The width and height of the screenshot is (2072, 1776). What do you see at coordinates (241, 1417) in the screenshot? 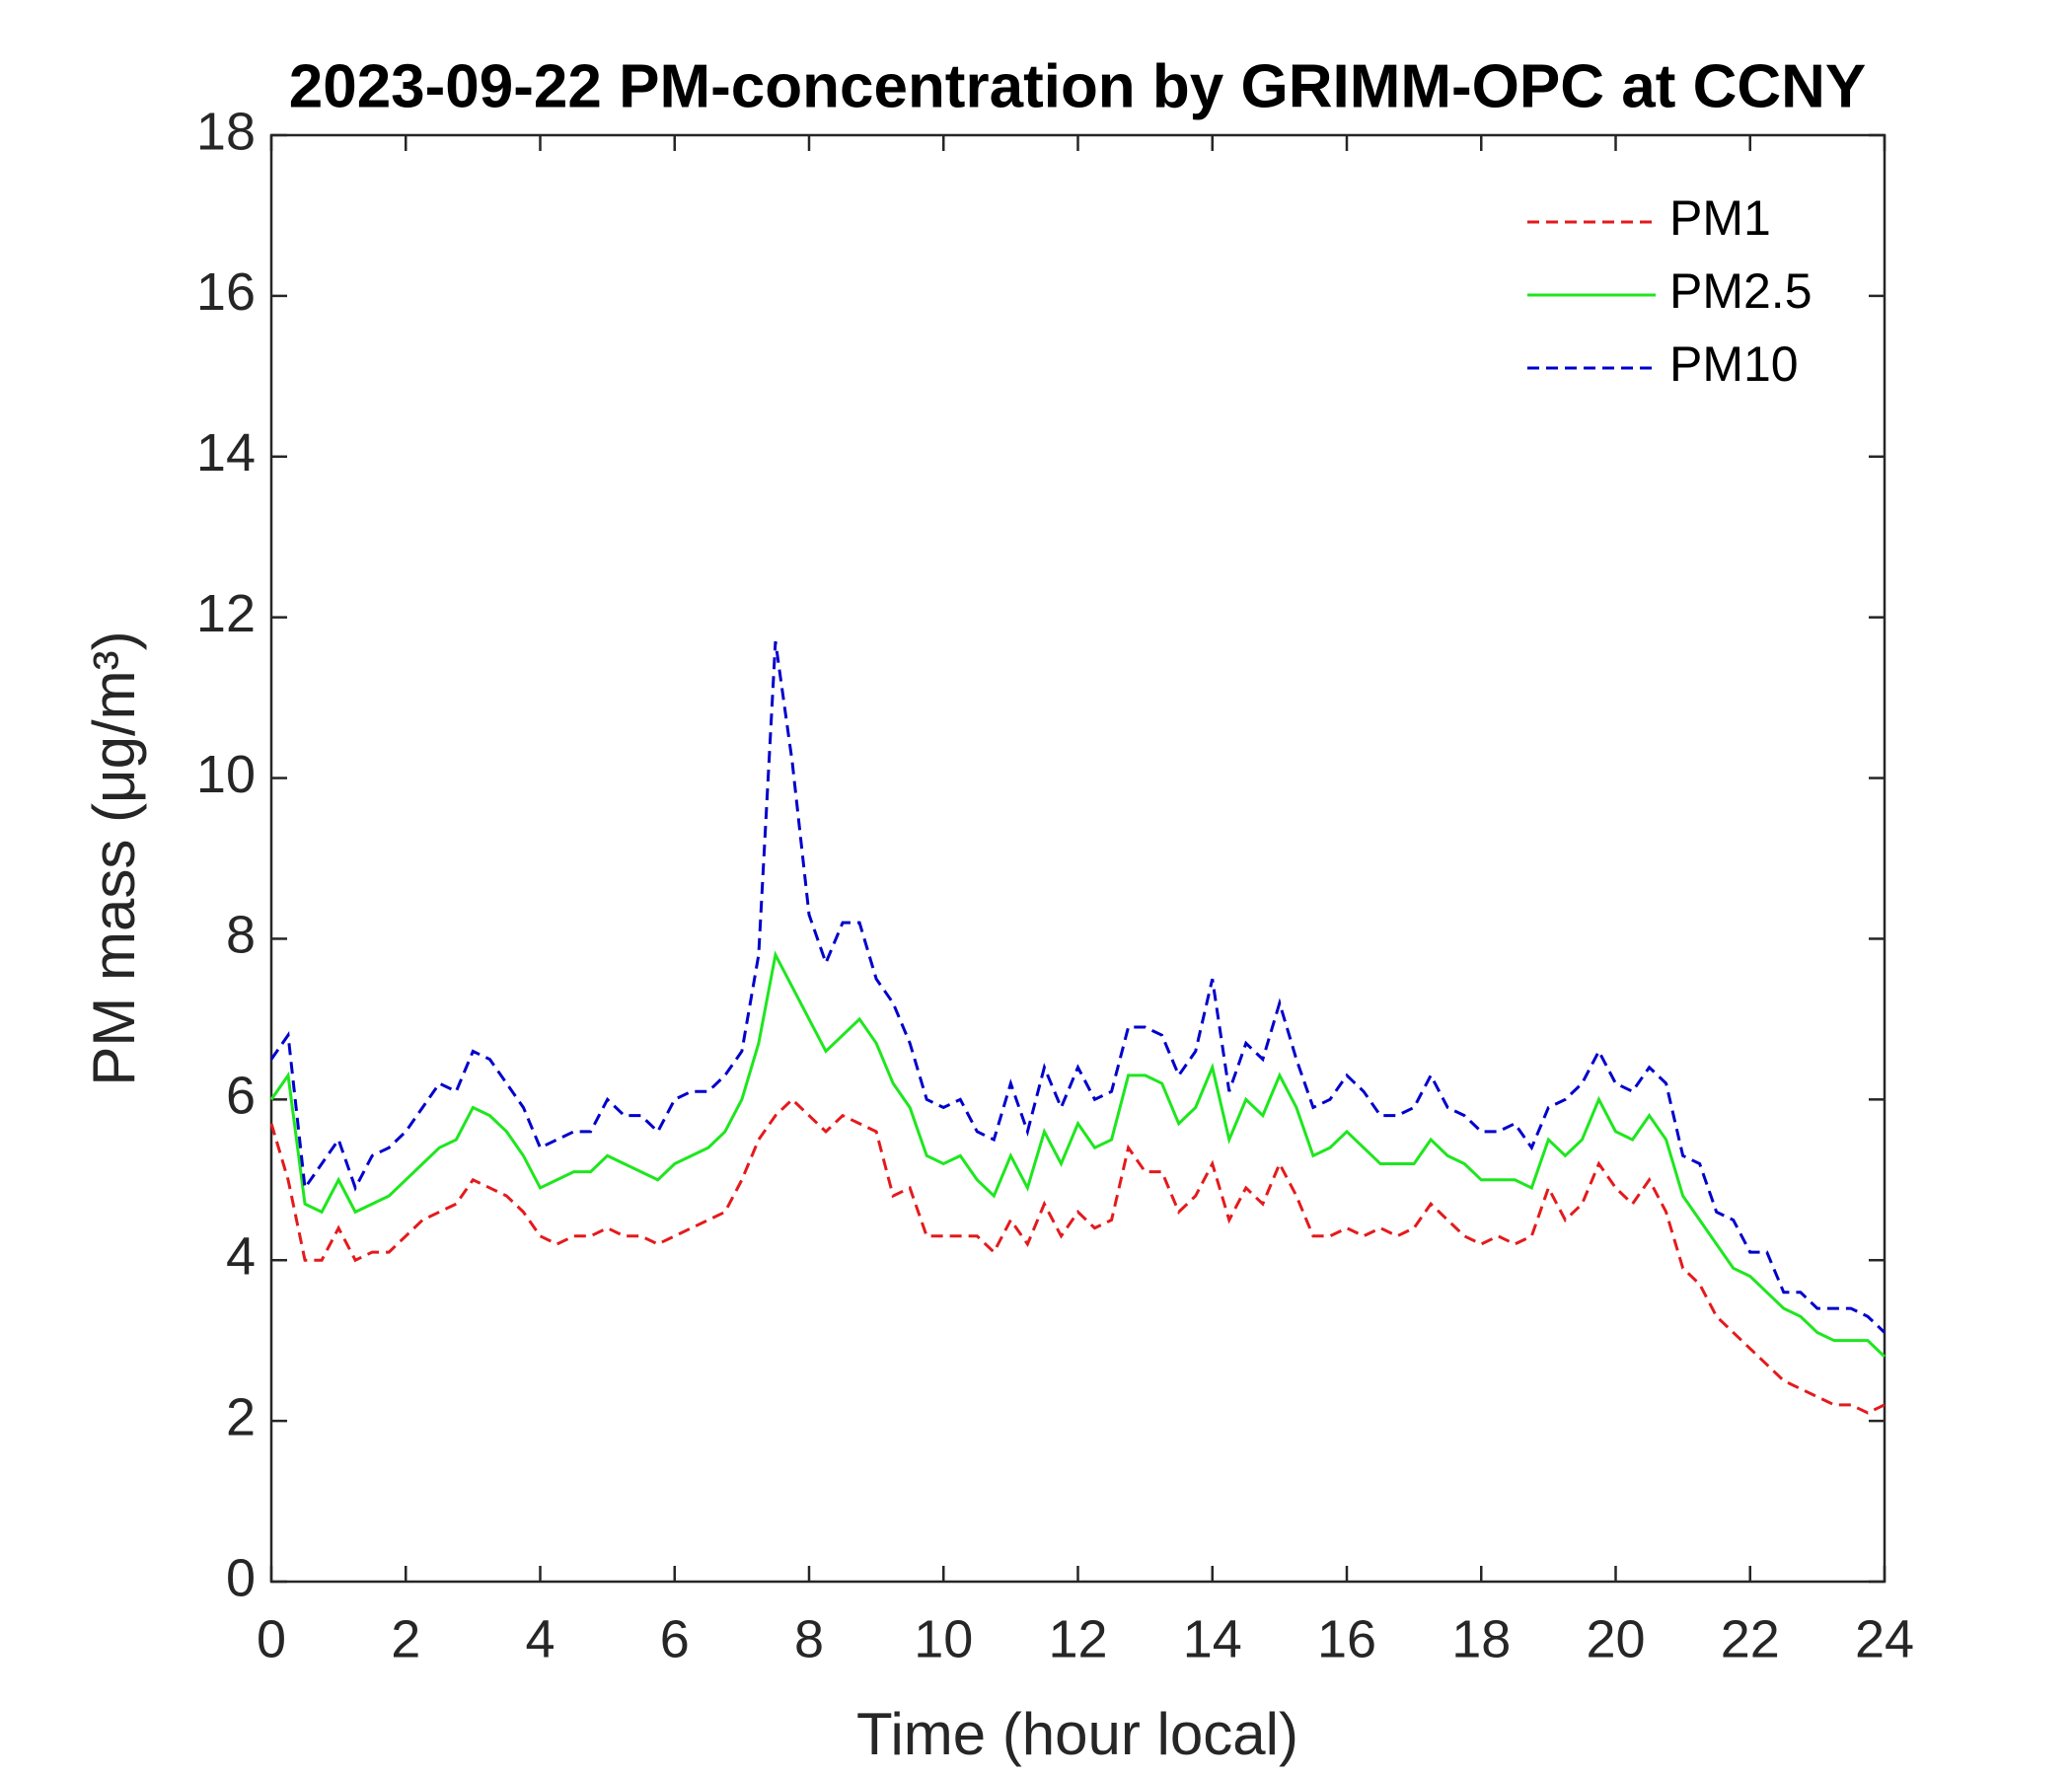
I see `y-tick-label: 2` at bounding box center [241, 1417].